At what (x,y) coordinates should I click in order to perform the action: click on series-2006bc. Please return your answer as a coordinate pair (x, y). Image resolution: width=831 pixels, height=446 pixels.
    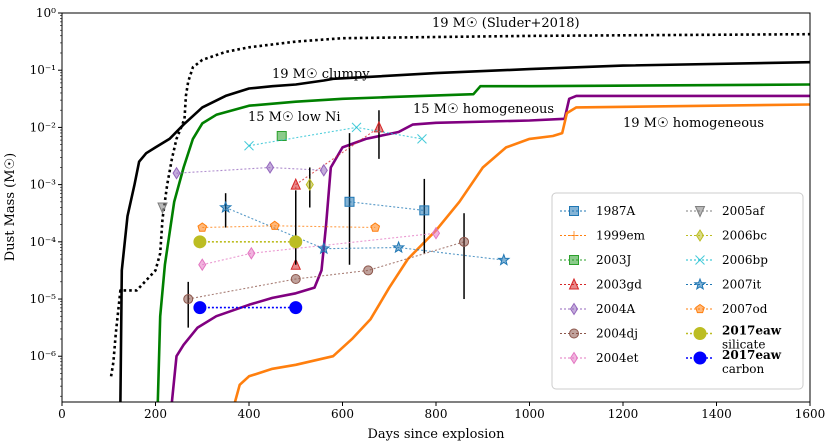
    Looking at the image, I should click on (309, 187).